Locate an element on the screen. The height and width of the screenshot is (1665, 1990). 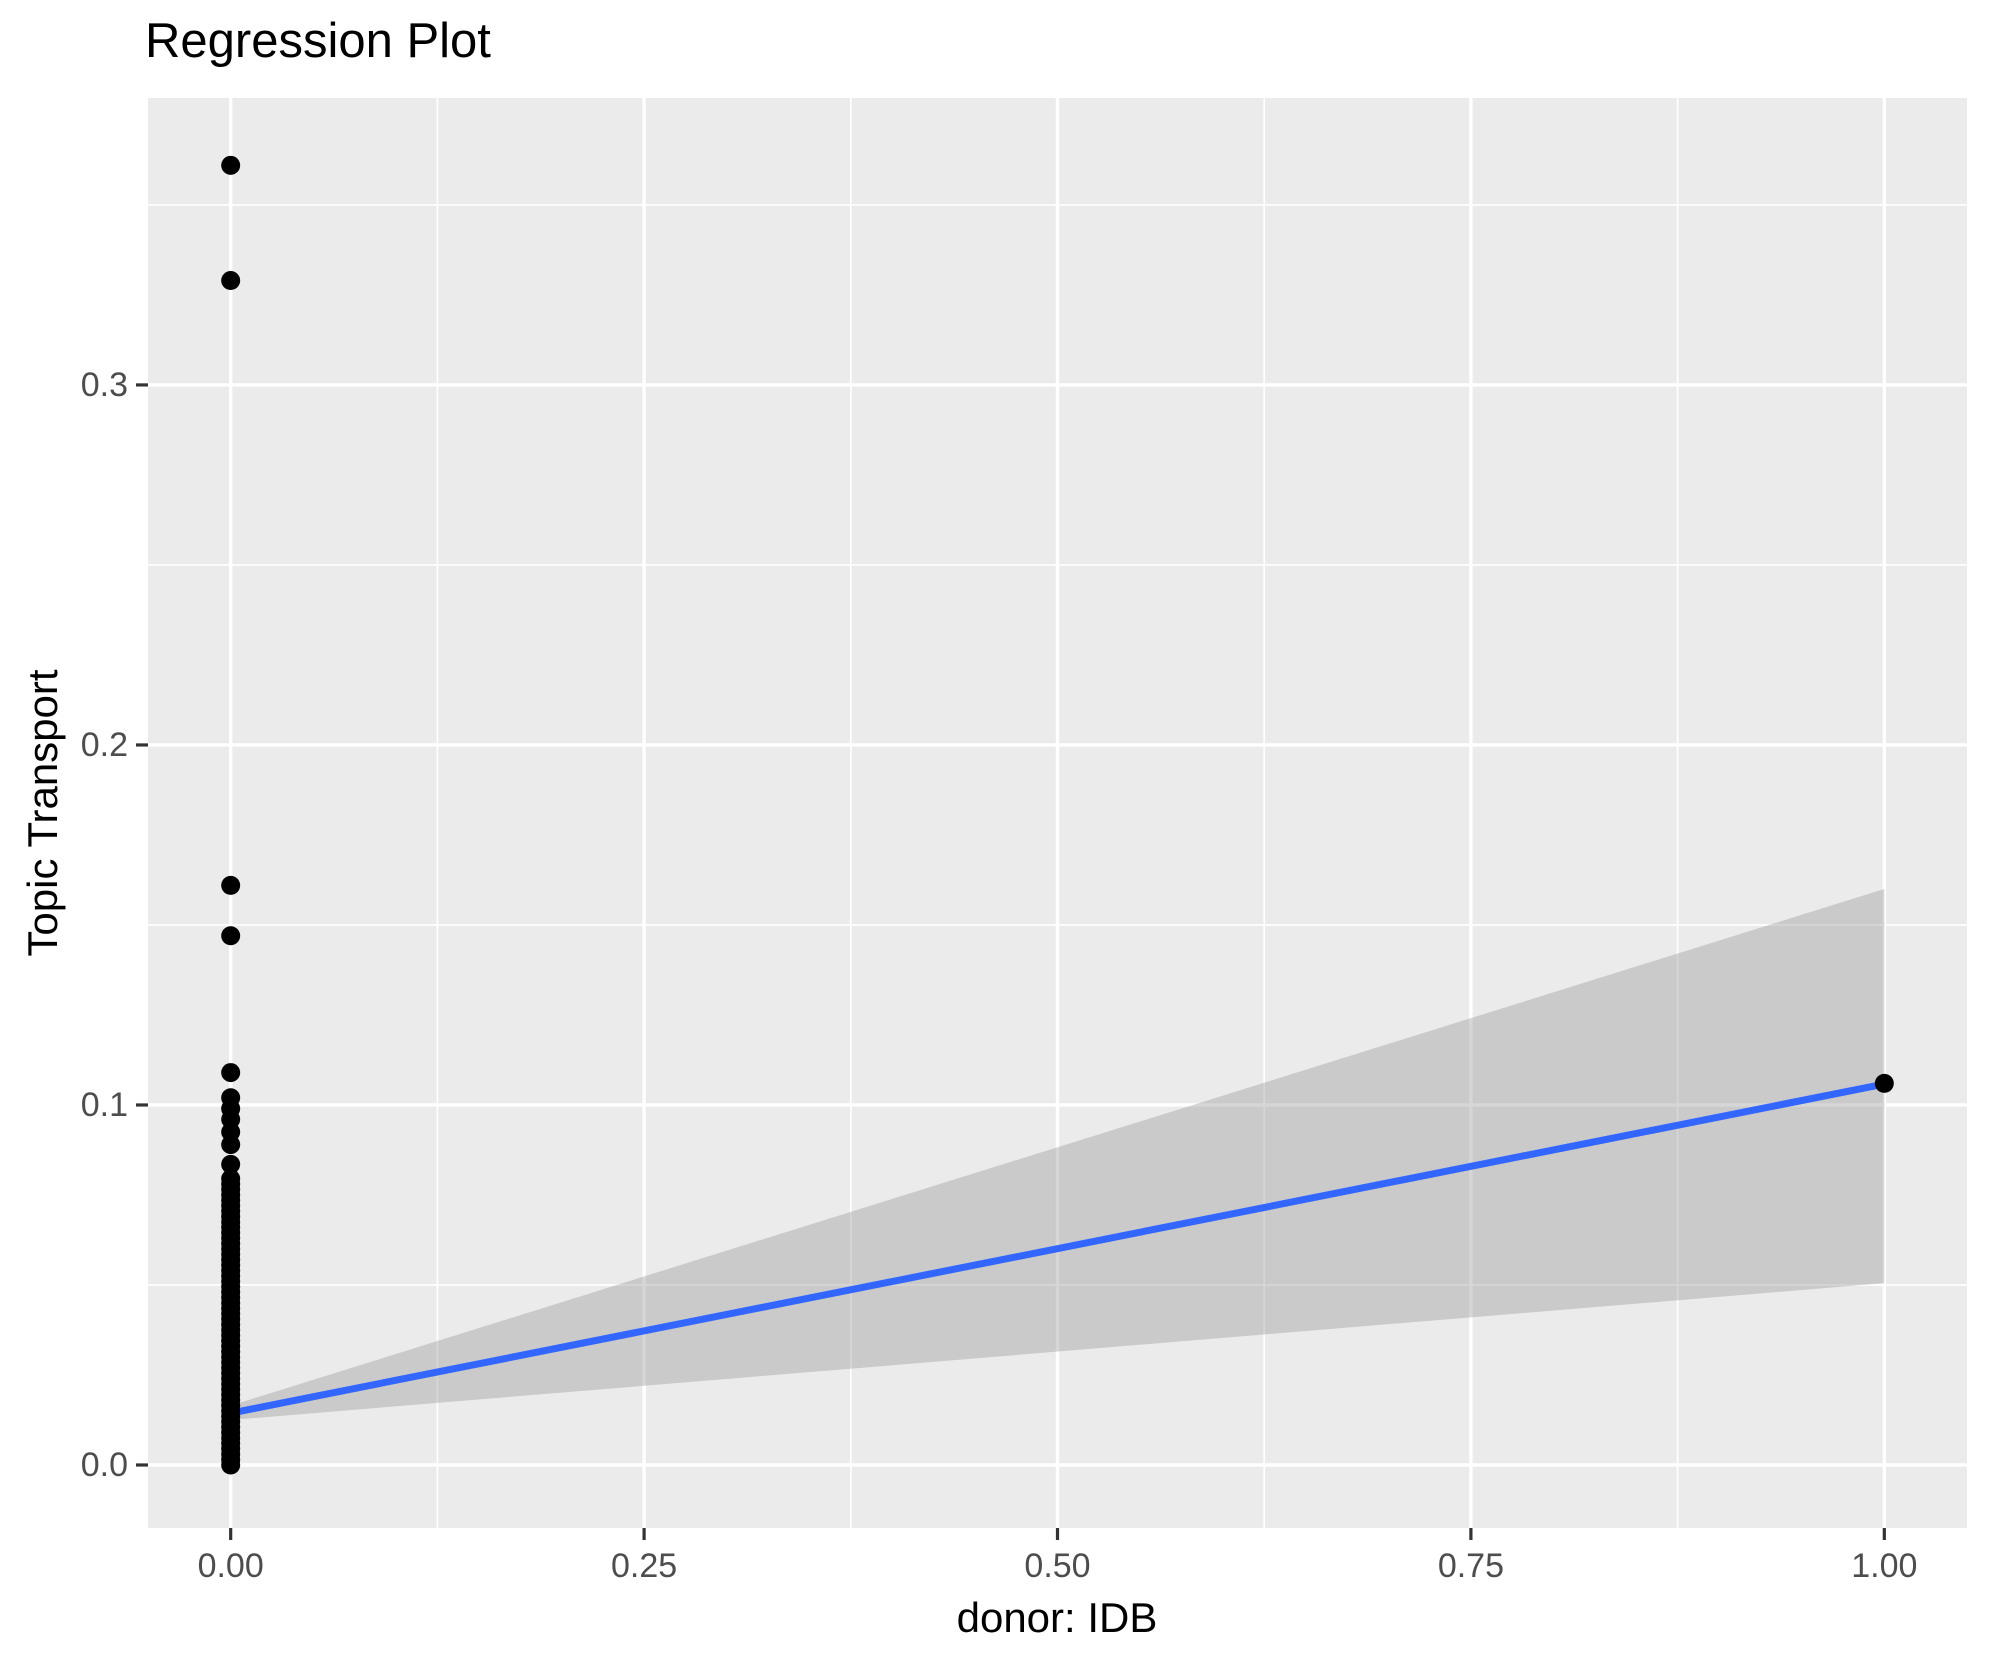
y-tick-label: 0.2 is located at coordinates (104, 744).